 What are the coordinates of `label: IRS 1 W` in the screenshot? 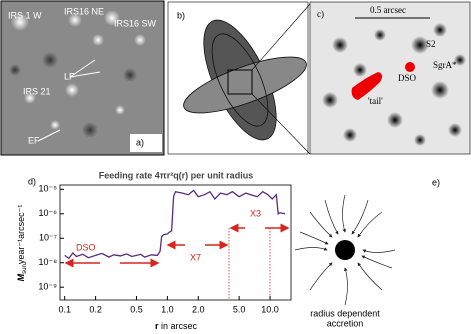 It's located at (25, 15).